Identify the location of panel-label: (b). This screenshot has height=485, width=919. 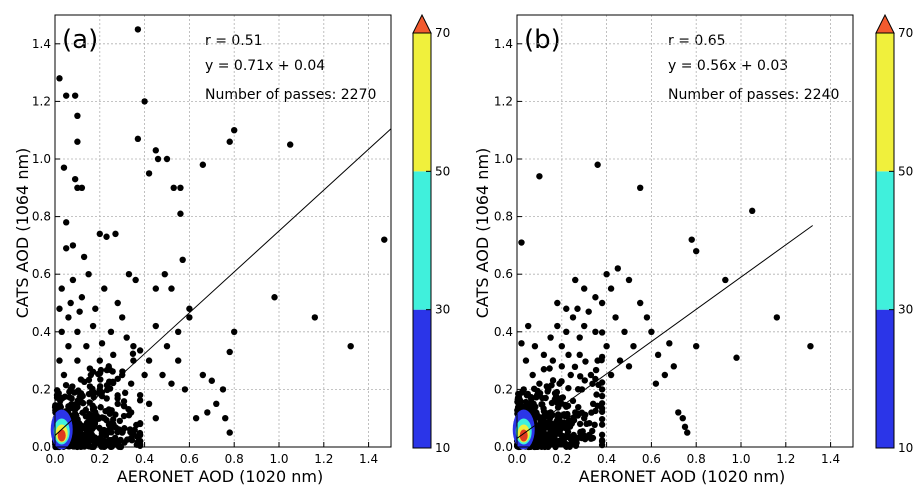
(542, 40).